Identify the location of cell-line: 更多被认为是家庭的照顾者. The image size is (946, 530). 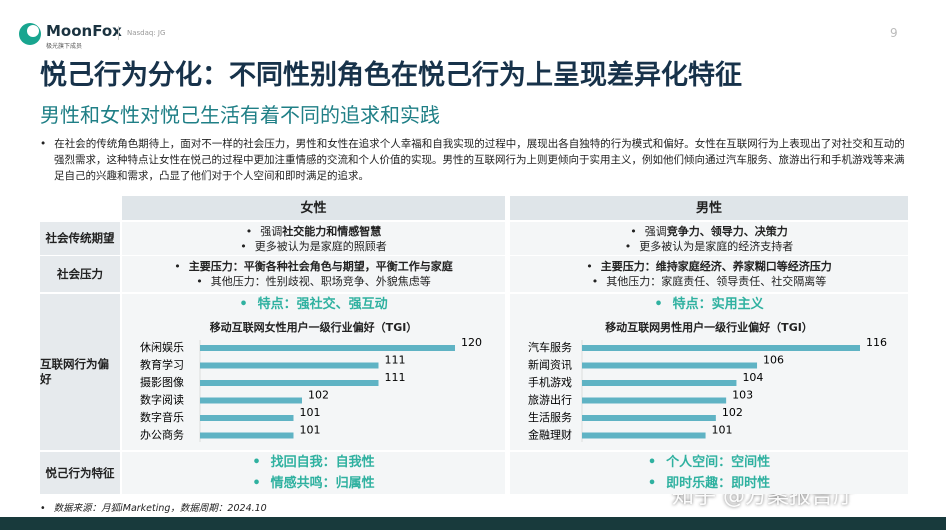
(313, 246).